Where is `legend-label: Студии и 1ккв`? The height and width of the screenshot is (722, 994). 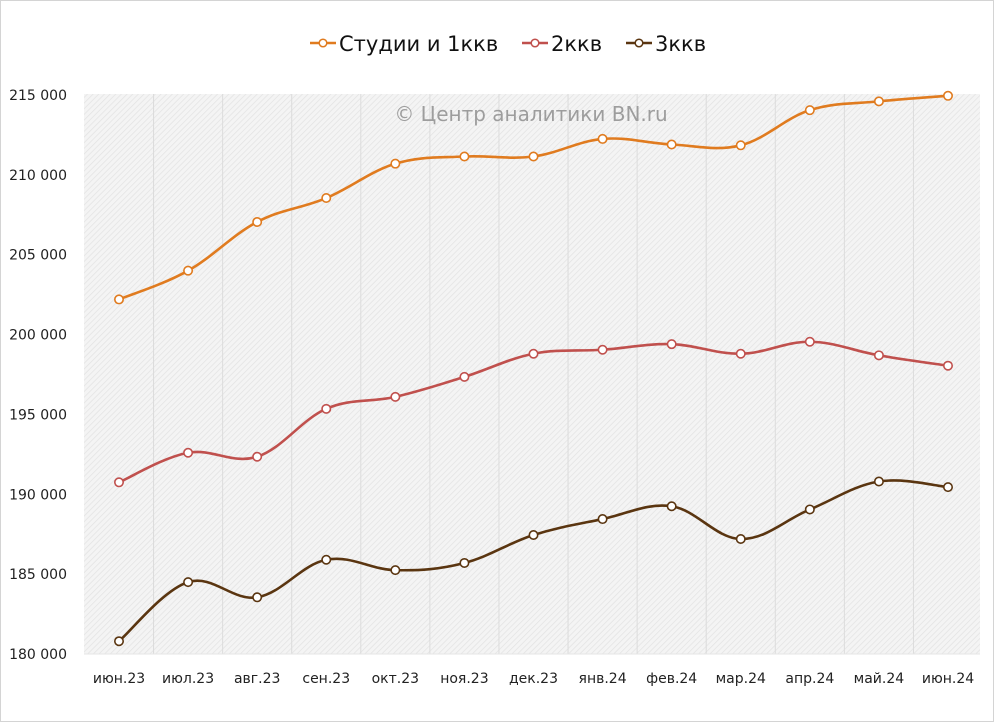 legend-label: Студии и 1ккв is located at coordinates (418, 44).